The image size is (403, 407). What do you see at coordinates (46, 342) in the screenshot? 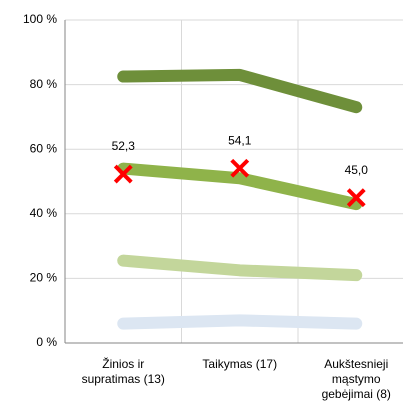
I see `y-tick-label: 0 %` at bounding box center [46, 342].